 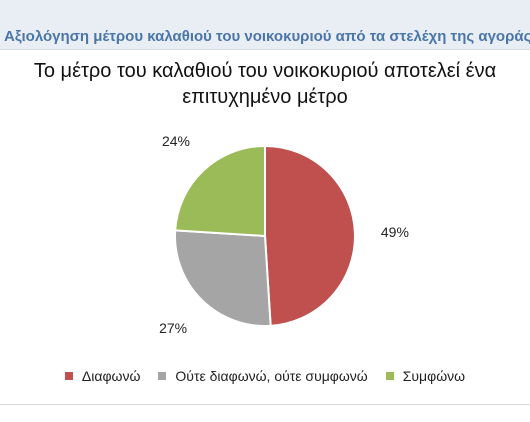 I want to click on legend-item-1: Ούτε διαφωνώ, ούτε συμφωνώ, so click(x=263, y=376).